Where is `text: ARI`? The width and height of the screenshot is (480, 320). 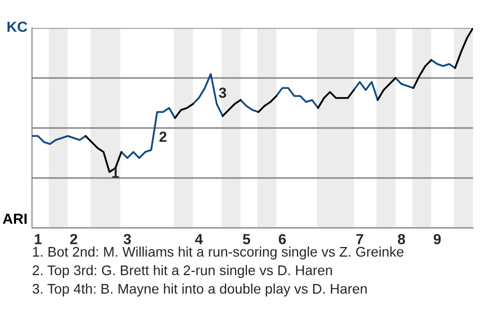
text: ARI is located at coordinates (14, 219).